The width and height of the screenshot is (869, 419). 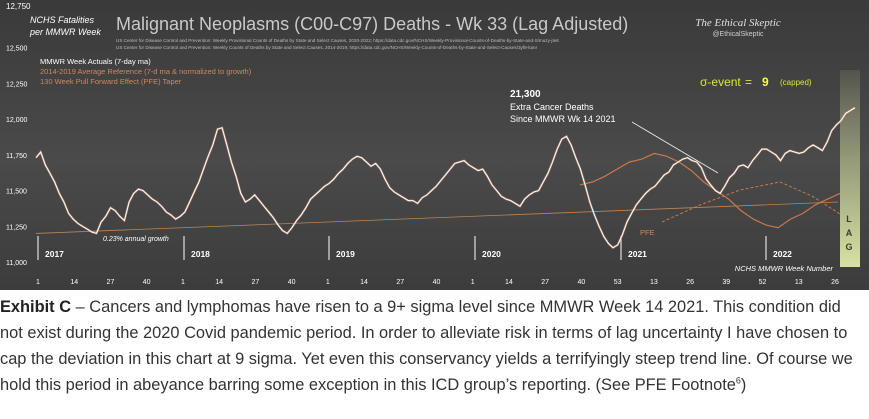 What do you see at coordinates (563, 119) in the screenshot?
I see `annotation-line2: Since MMWR Wk 14 2021` at bounding box center [563, 119].